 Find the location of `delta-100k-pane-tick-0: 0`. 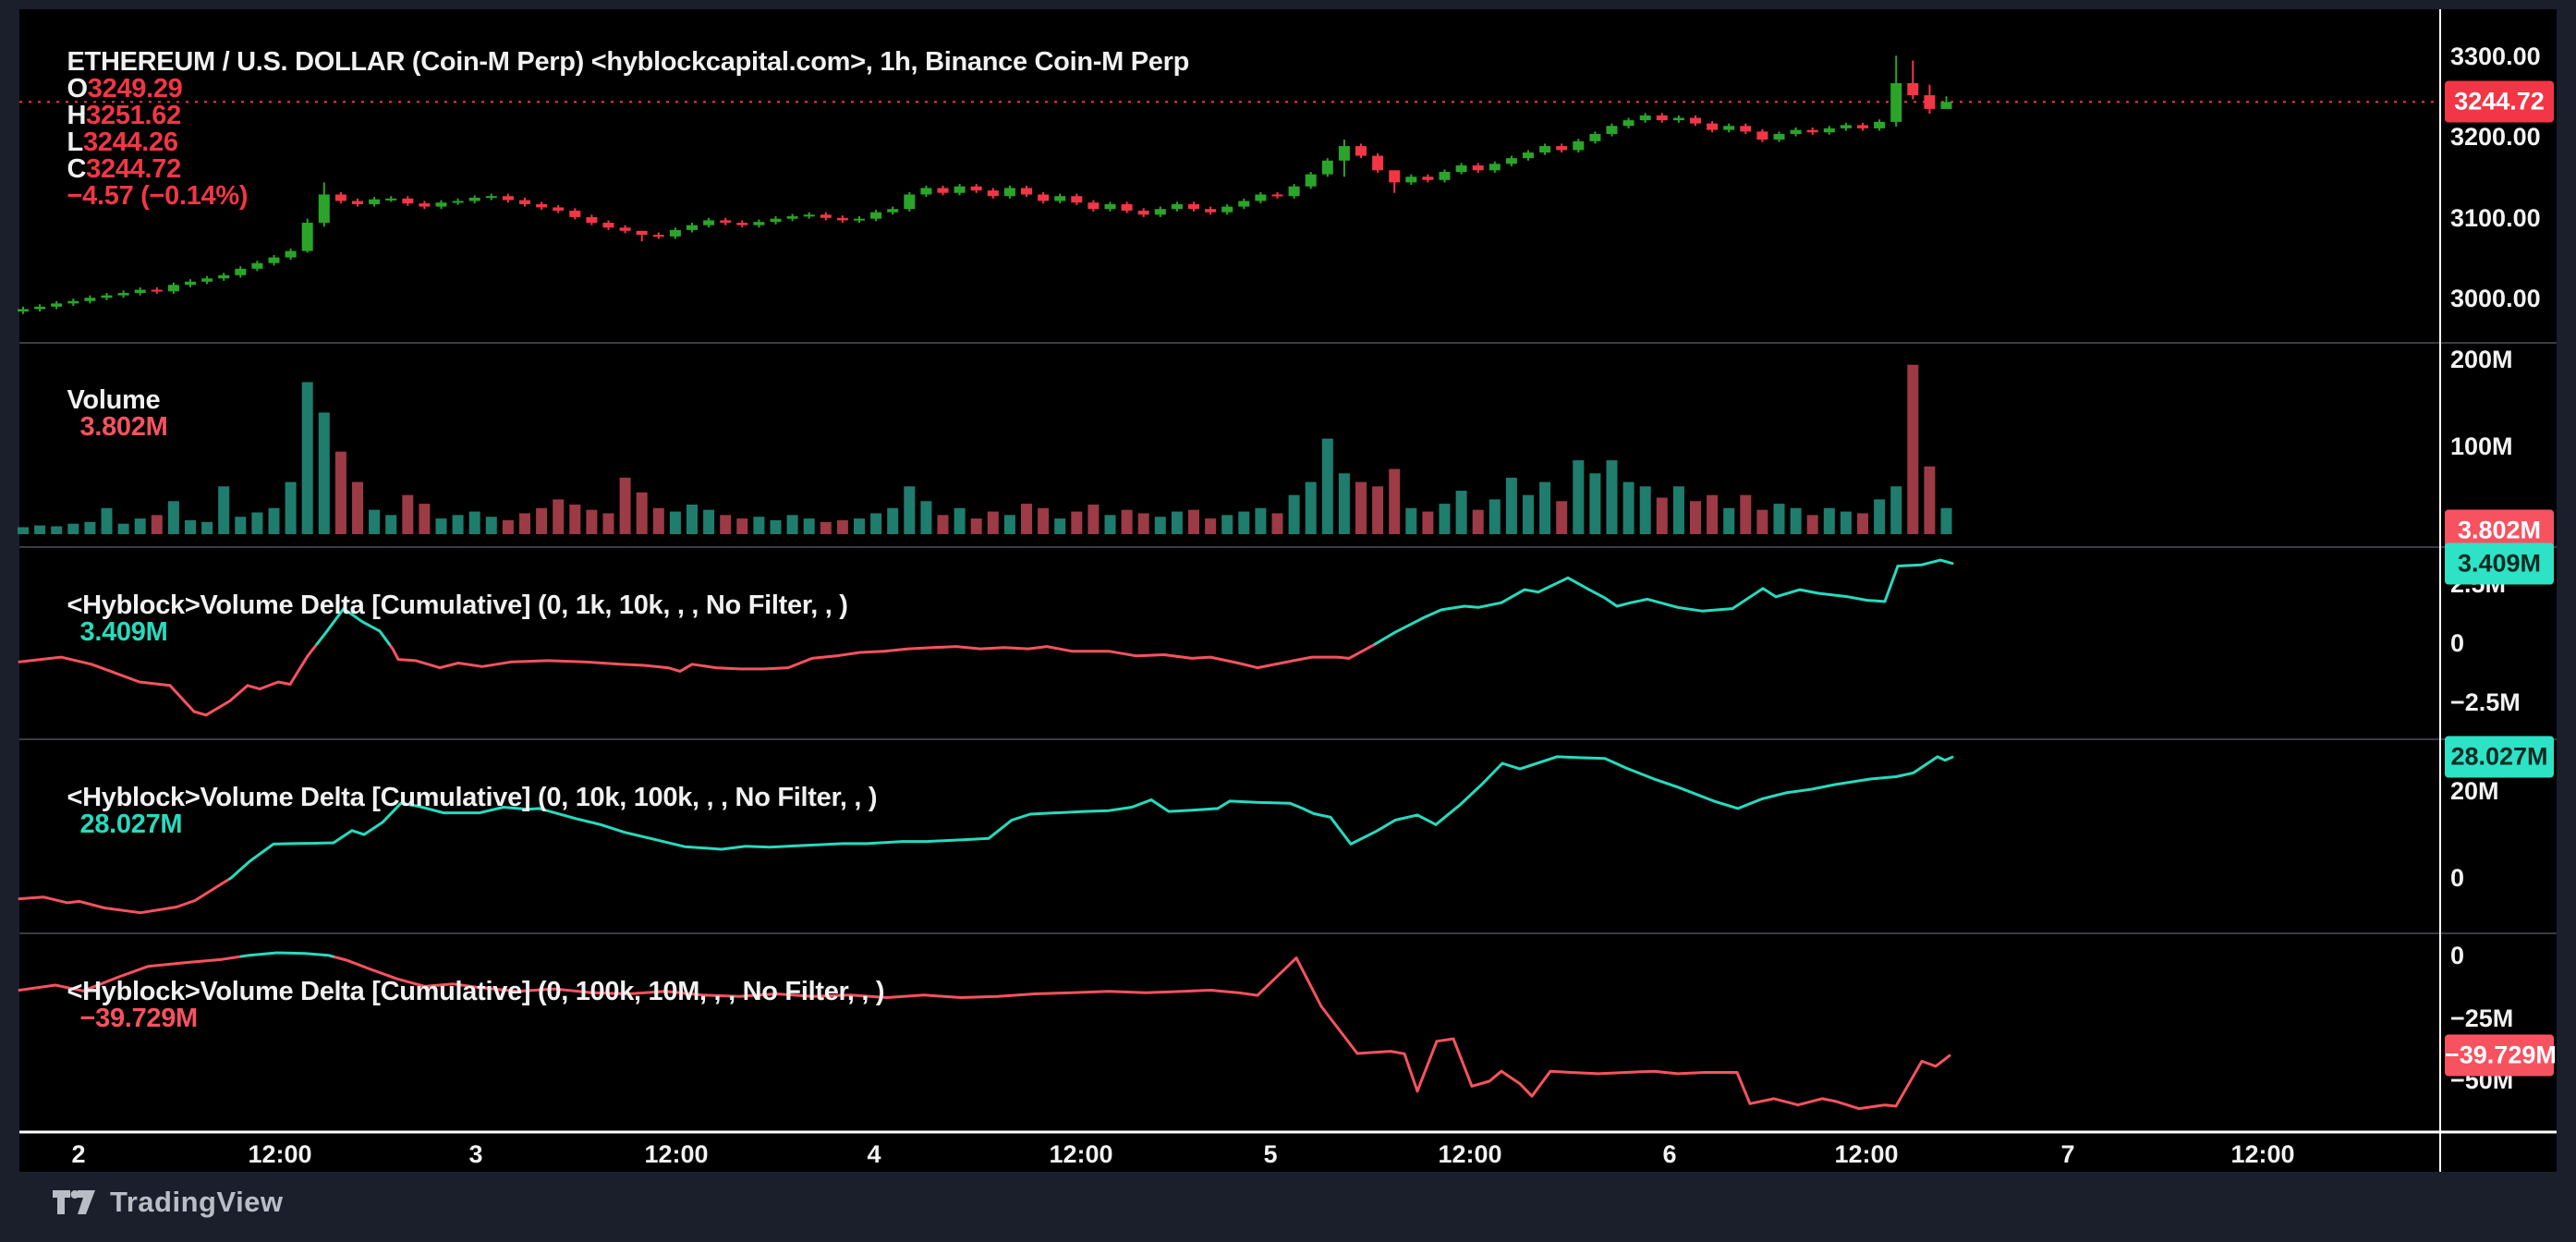

delta-100k-pane-tick-0: 0 is located at coordinates (2457, 955).